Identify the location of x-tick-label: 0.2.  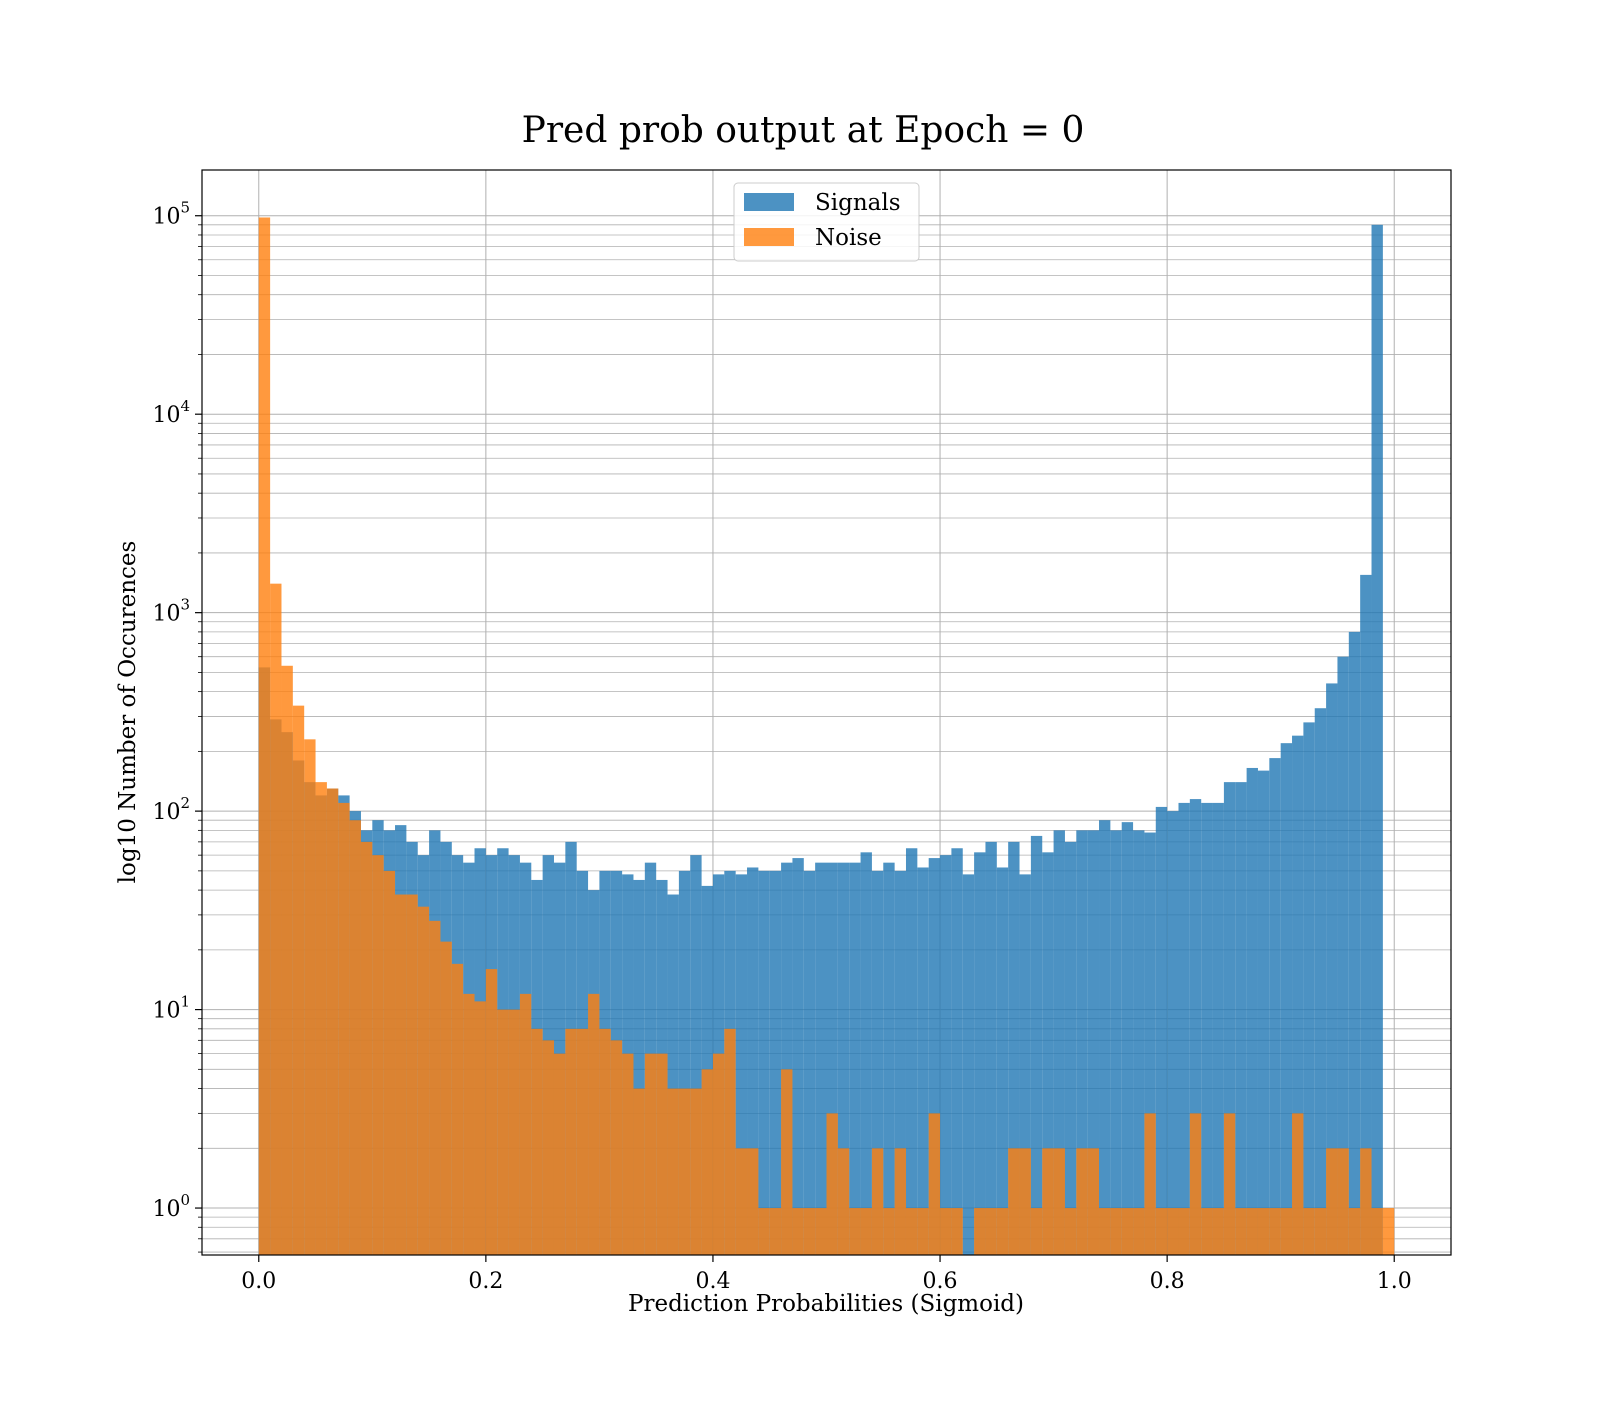
(485, 1281).